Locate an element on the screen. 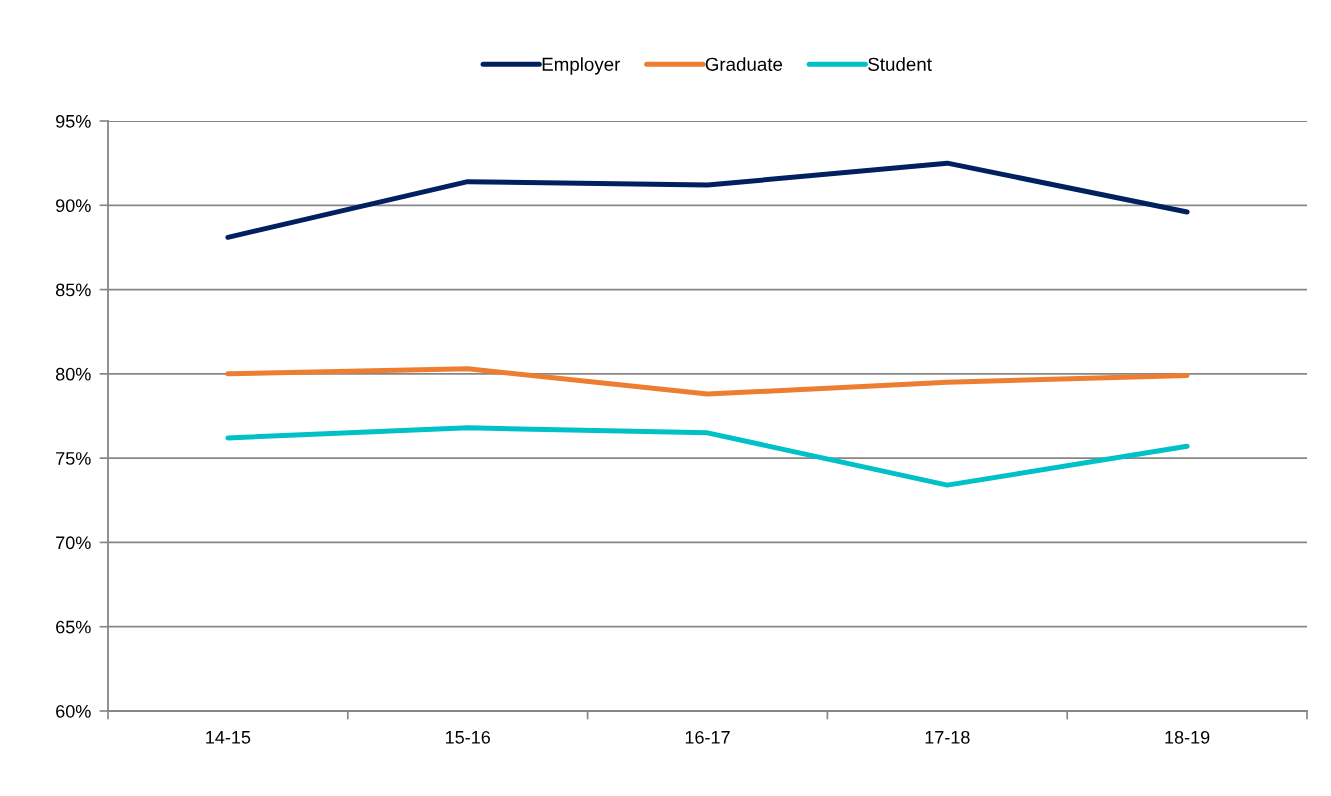  y-tick-label: 85% is located at coordinates (73, 290).